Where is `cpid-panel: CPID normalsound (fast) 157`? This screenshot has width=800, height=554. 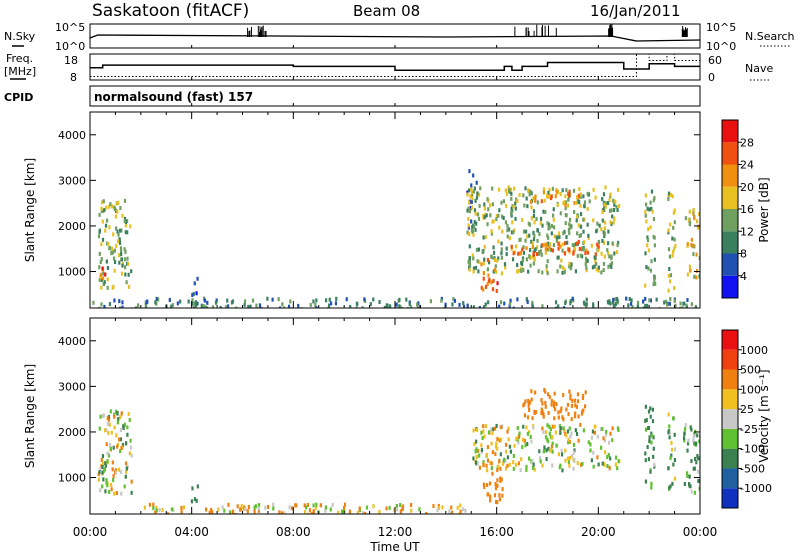 cpid-panel: CPID normalsound (fast) 157 is located at coordinates (352, 96).